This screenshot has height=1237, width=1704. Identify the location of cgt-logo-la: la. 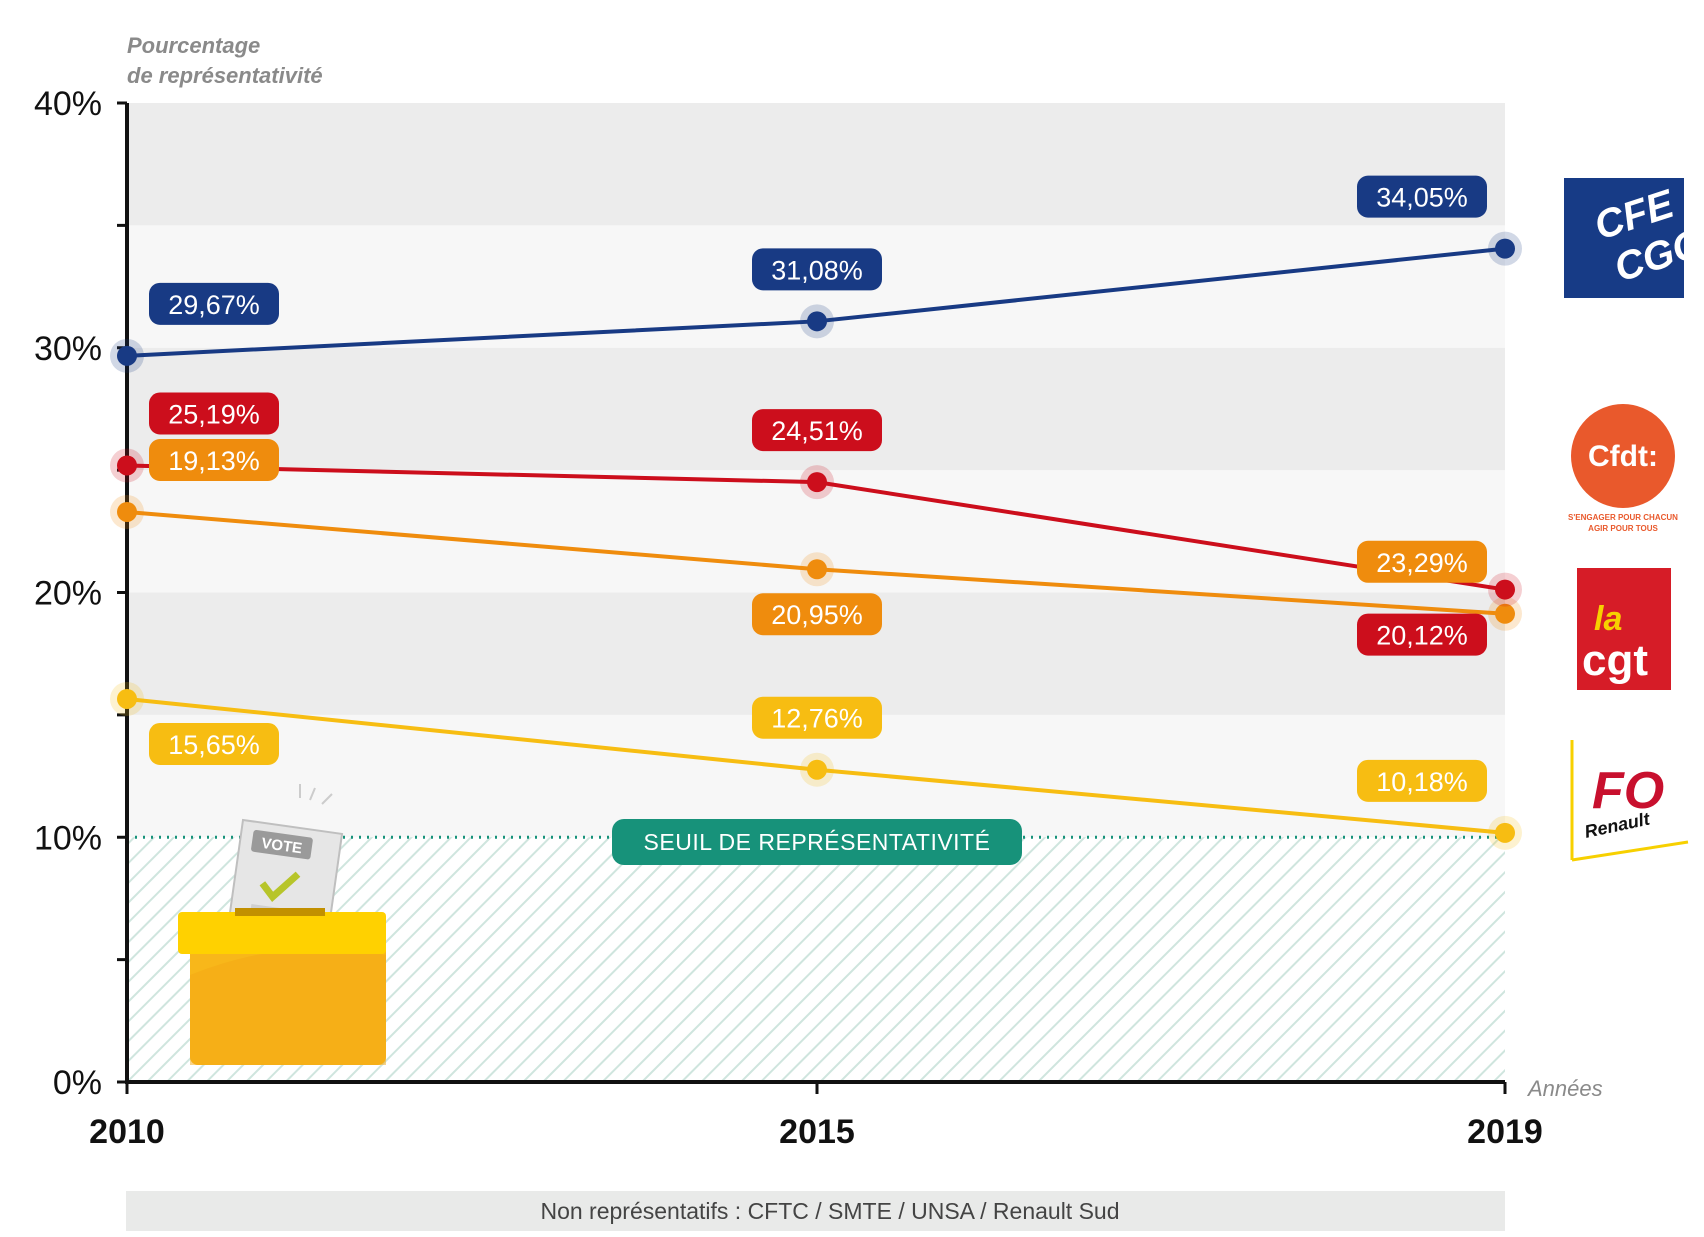
(1608, 619).